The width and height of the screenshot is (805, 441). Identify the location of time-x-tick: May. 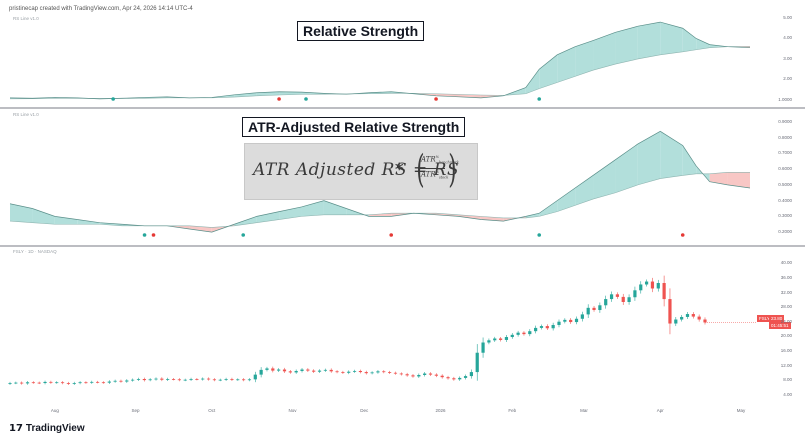
(741, 410).